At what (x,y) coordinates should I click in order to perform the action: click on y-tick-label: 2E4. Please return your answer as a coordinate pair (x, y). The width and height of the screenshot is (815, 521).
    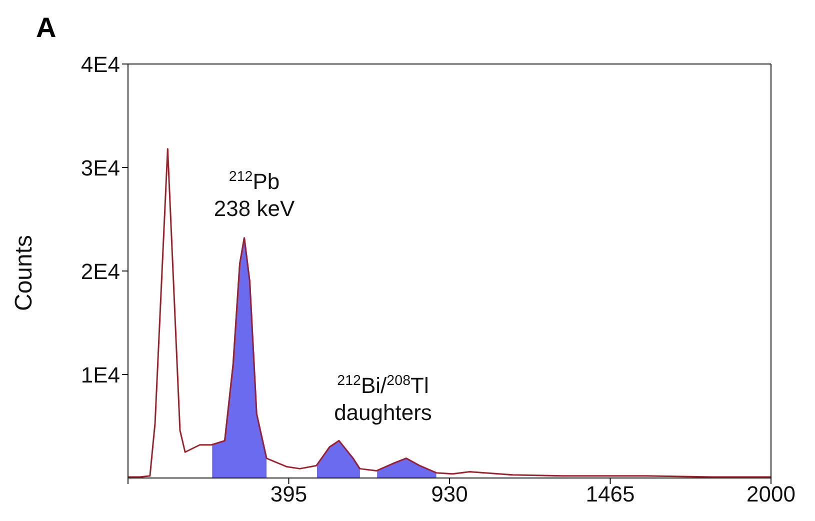
    Looking at the image, I should click on (100, 271).